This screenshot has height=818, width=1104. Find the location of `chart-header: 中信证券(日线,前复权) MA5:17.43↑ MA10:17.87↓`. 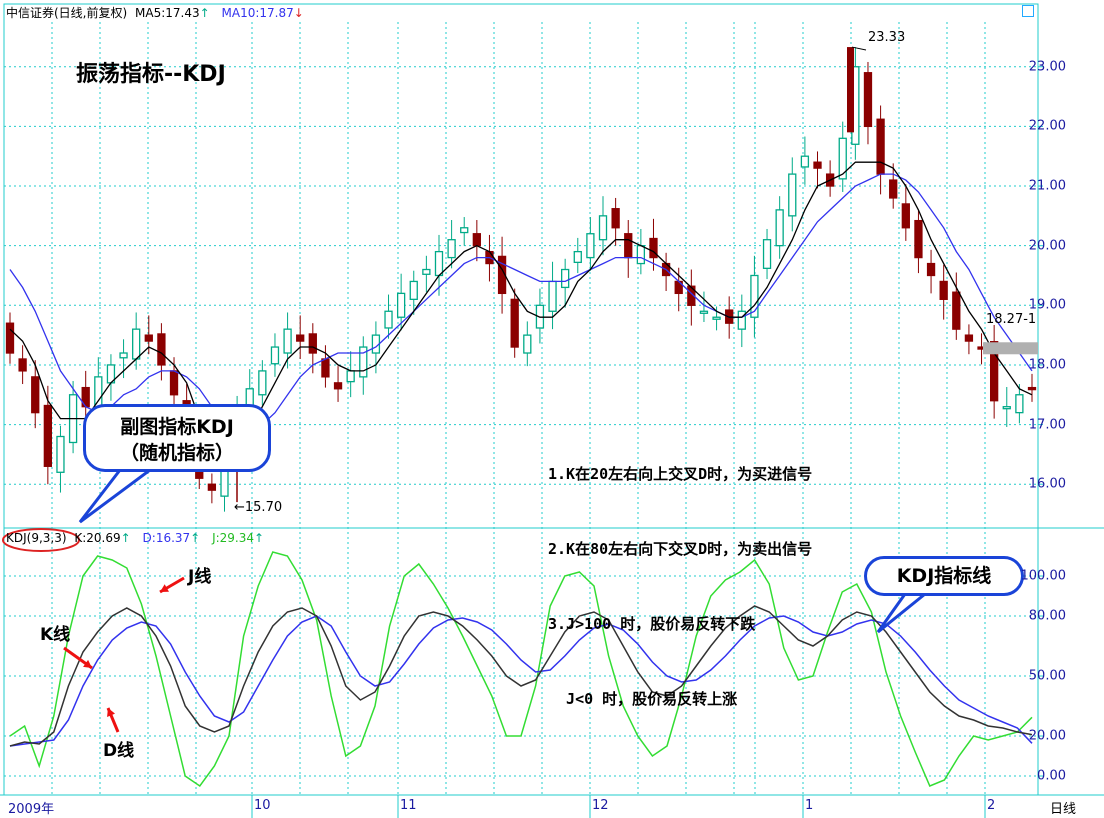

chart-header: 中信证券(日线,前复权) MA5:17.43↑ MA10:17.87↓ is located at coordinates (155, 12).